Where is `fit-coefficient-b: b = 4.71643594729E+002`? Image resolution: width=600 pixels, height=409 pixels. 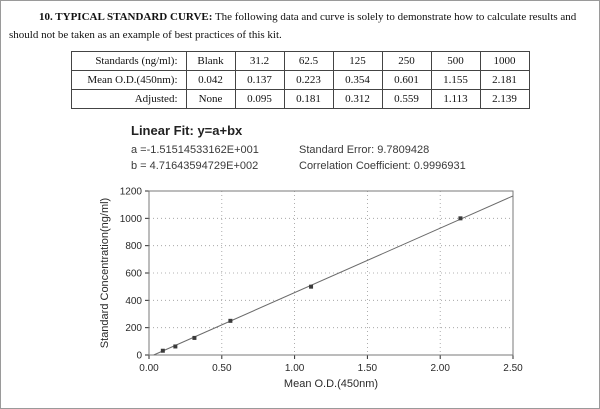
fit-coefficient-b: b = 4.71643594729E+002 is located at coordinates (195, 166).